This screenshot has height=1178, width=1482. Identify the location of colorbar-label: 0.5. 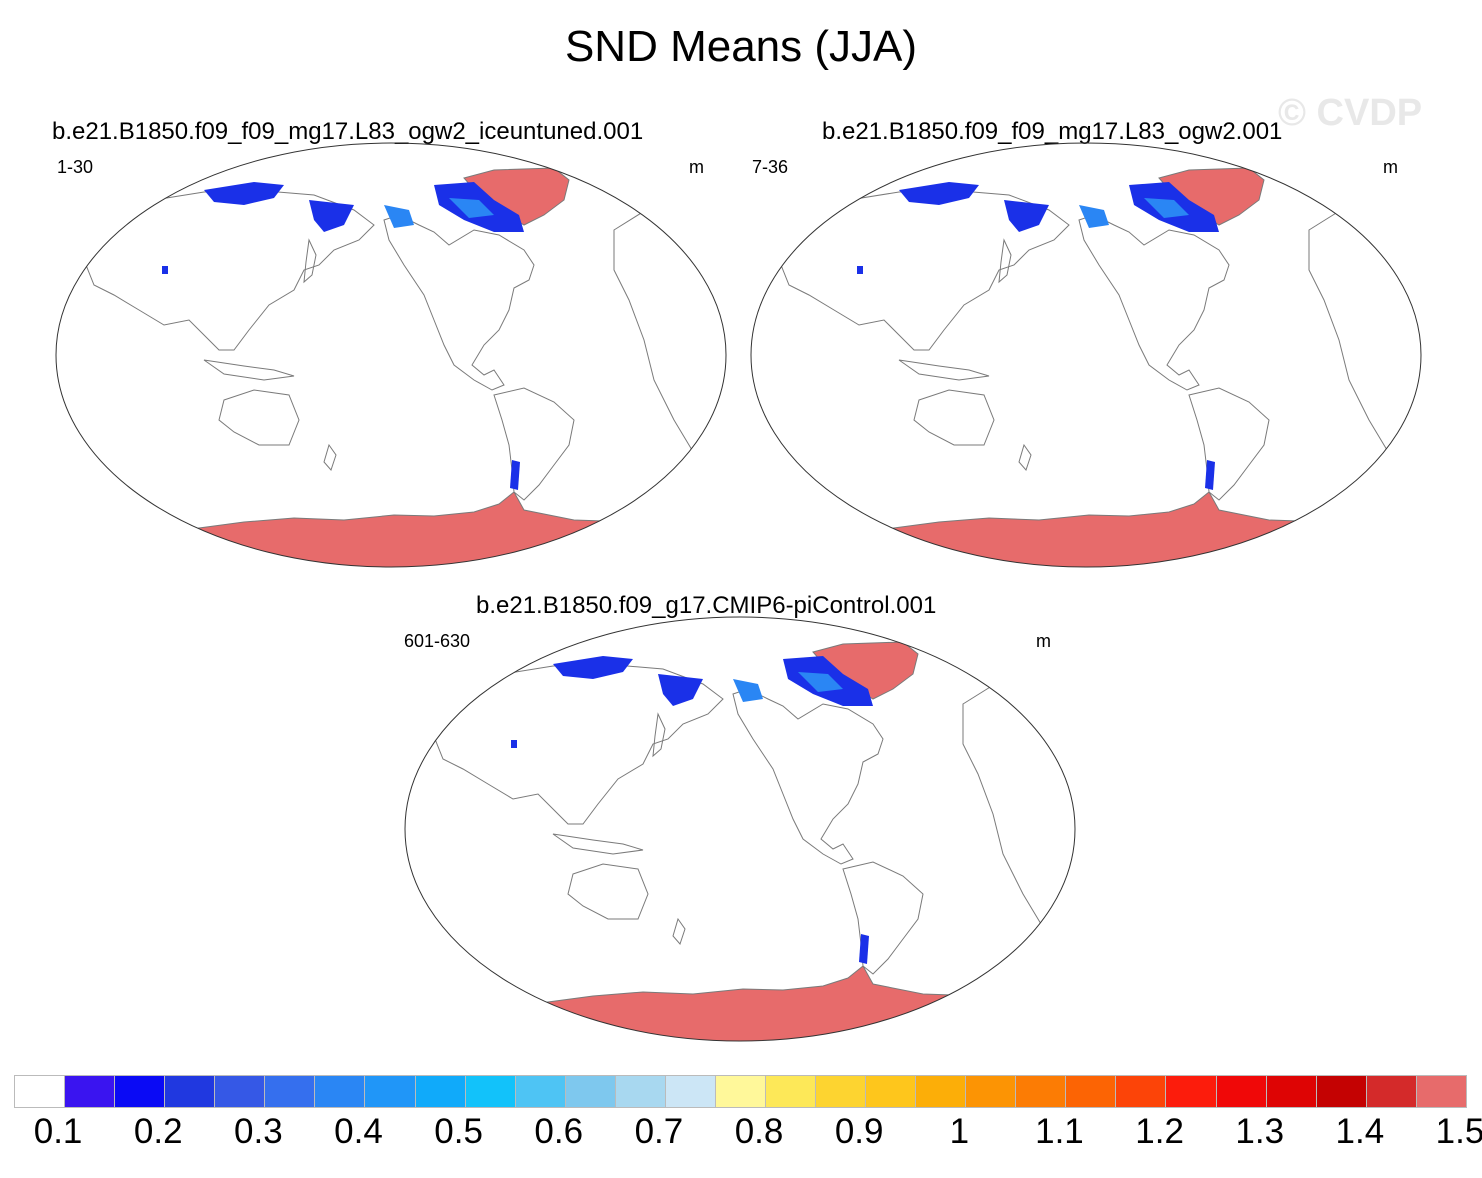
(458, 1131).